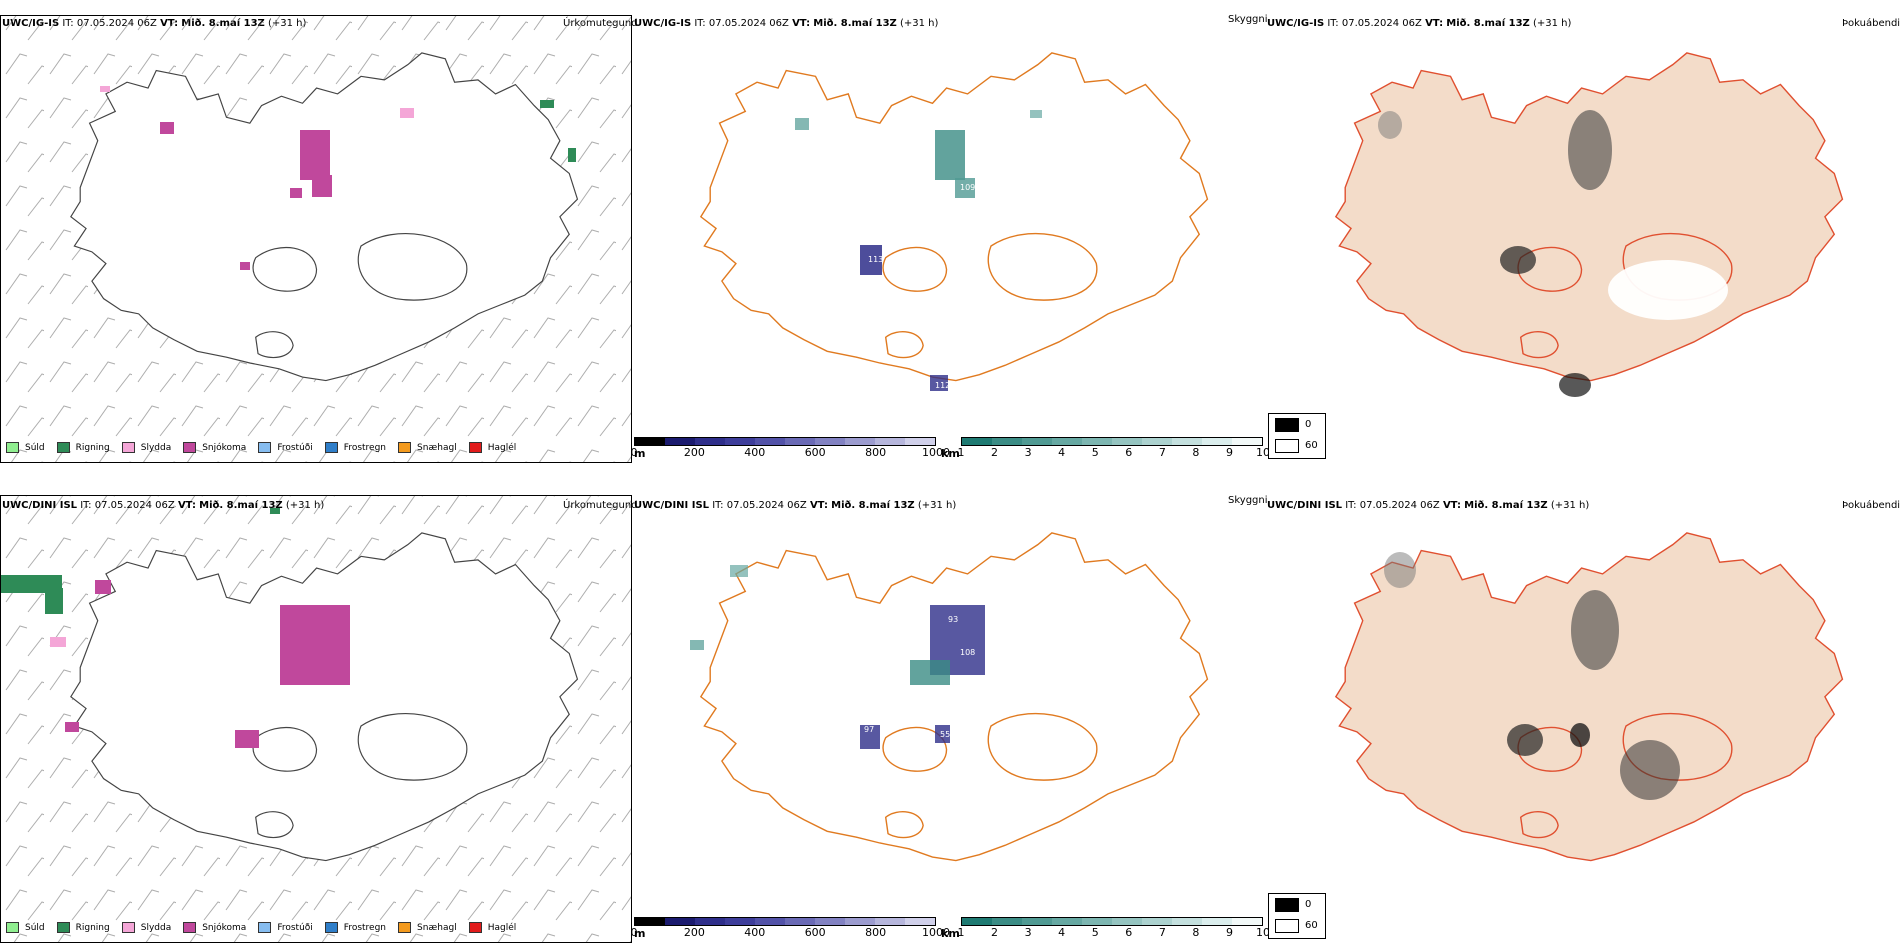 Image resolution: width=1900 pixels, height=950 pixels. What do you see at coordinates (967, 187) in the screenshot?
I see `map-label-r1-3: 109` at bounding box center [967, 187].